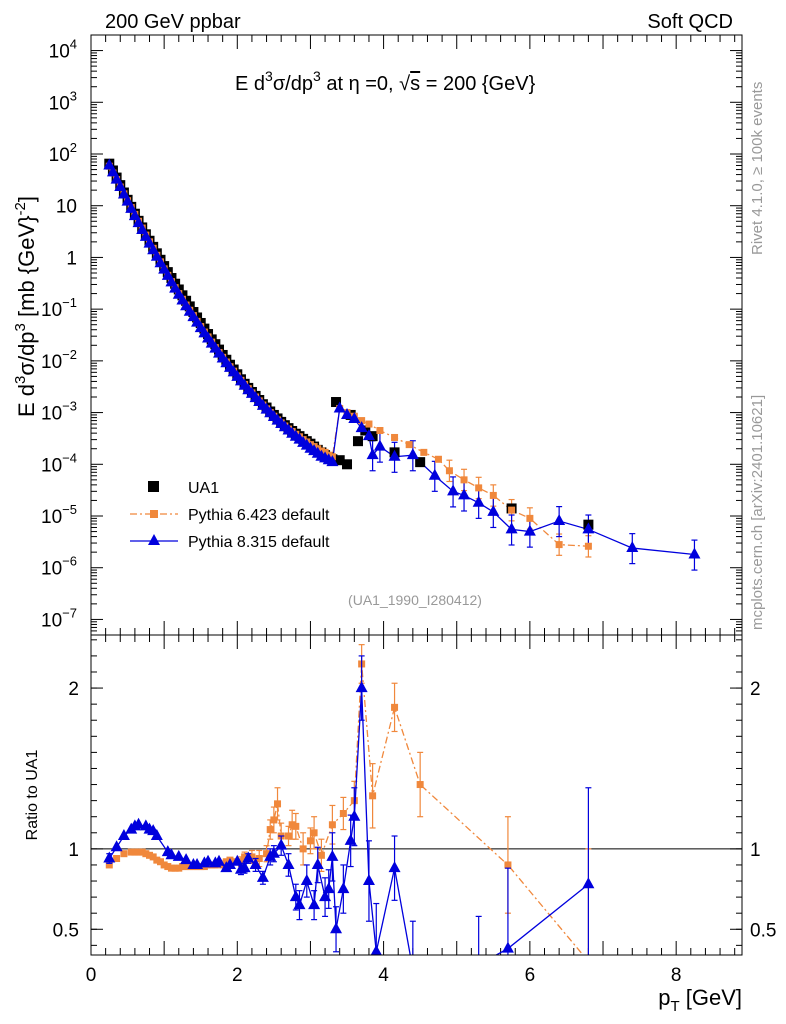 This screenshot has height=1024, width=786. Describe the element at coordinates (63, 50) in the screenshot. I see `y-tick-label: 10⁴` at that location.